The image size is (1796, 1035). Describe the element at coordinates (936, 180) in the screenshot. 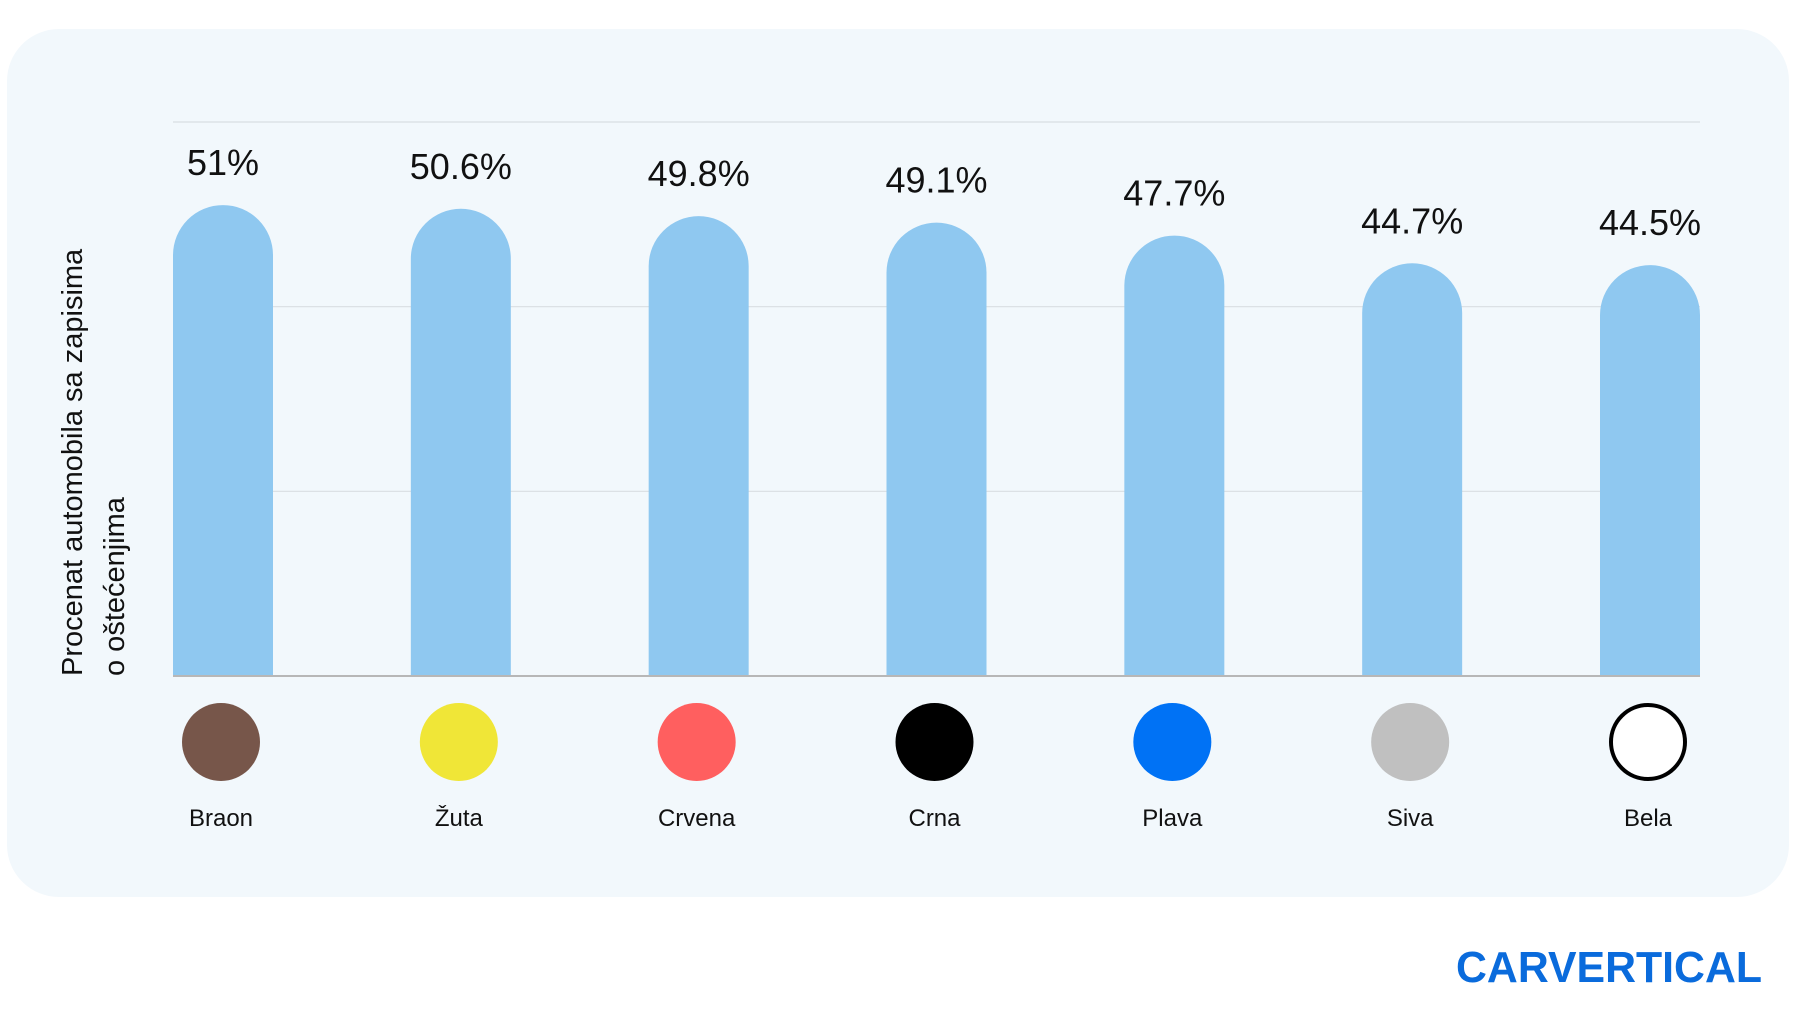

I see `value-label: 49.1%` at that location.